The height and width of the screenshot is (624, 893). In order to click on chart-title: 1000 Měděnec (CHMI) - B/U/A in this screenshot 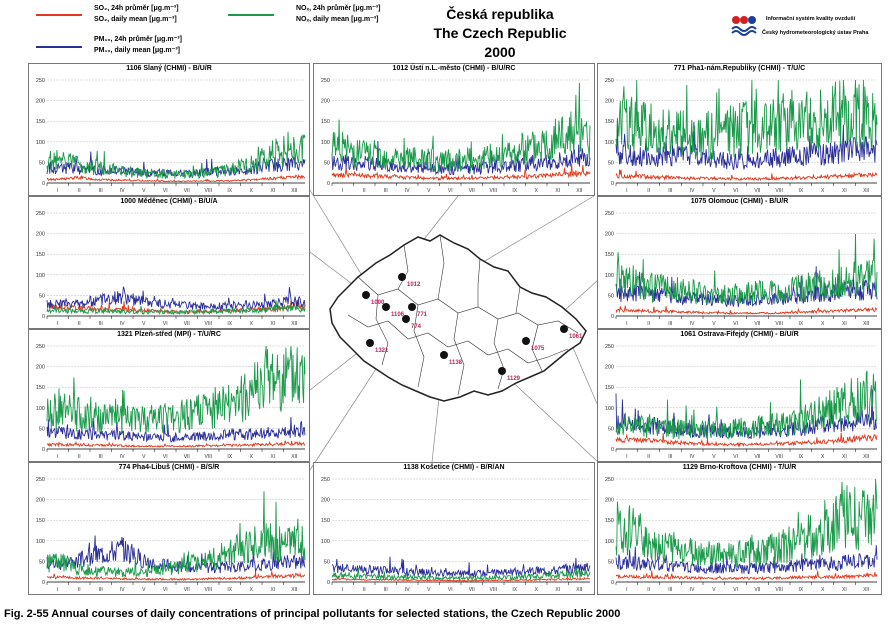, I will do `click(169, 201)`.